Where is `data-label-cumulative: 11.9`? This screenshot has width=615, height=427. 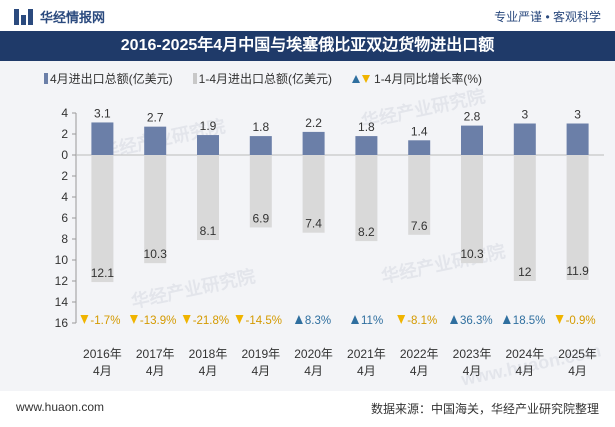 data-label-cumulative: 11.9 is located at coordinates (577, 271).